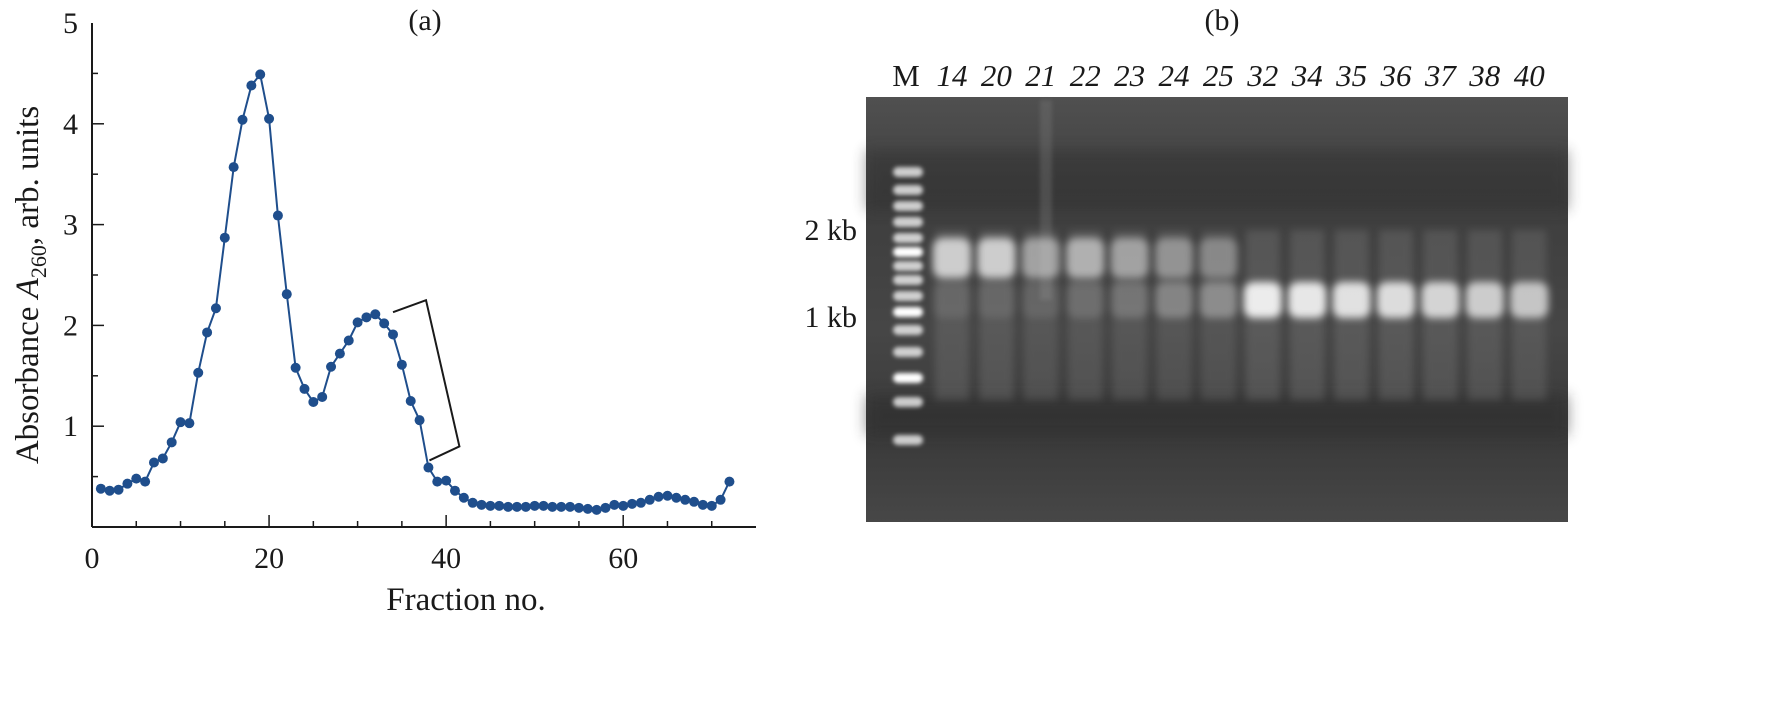 The height and width of the screenshot is (708, 1790). Describe the element at coordinates (28, 175) in the screenshot. I see `y-axis-title-rest: , arb. units` at that location.